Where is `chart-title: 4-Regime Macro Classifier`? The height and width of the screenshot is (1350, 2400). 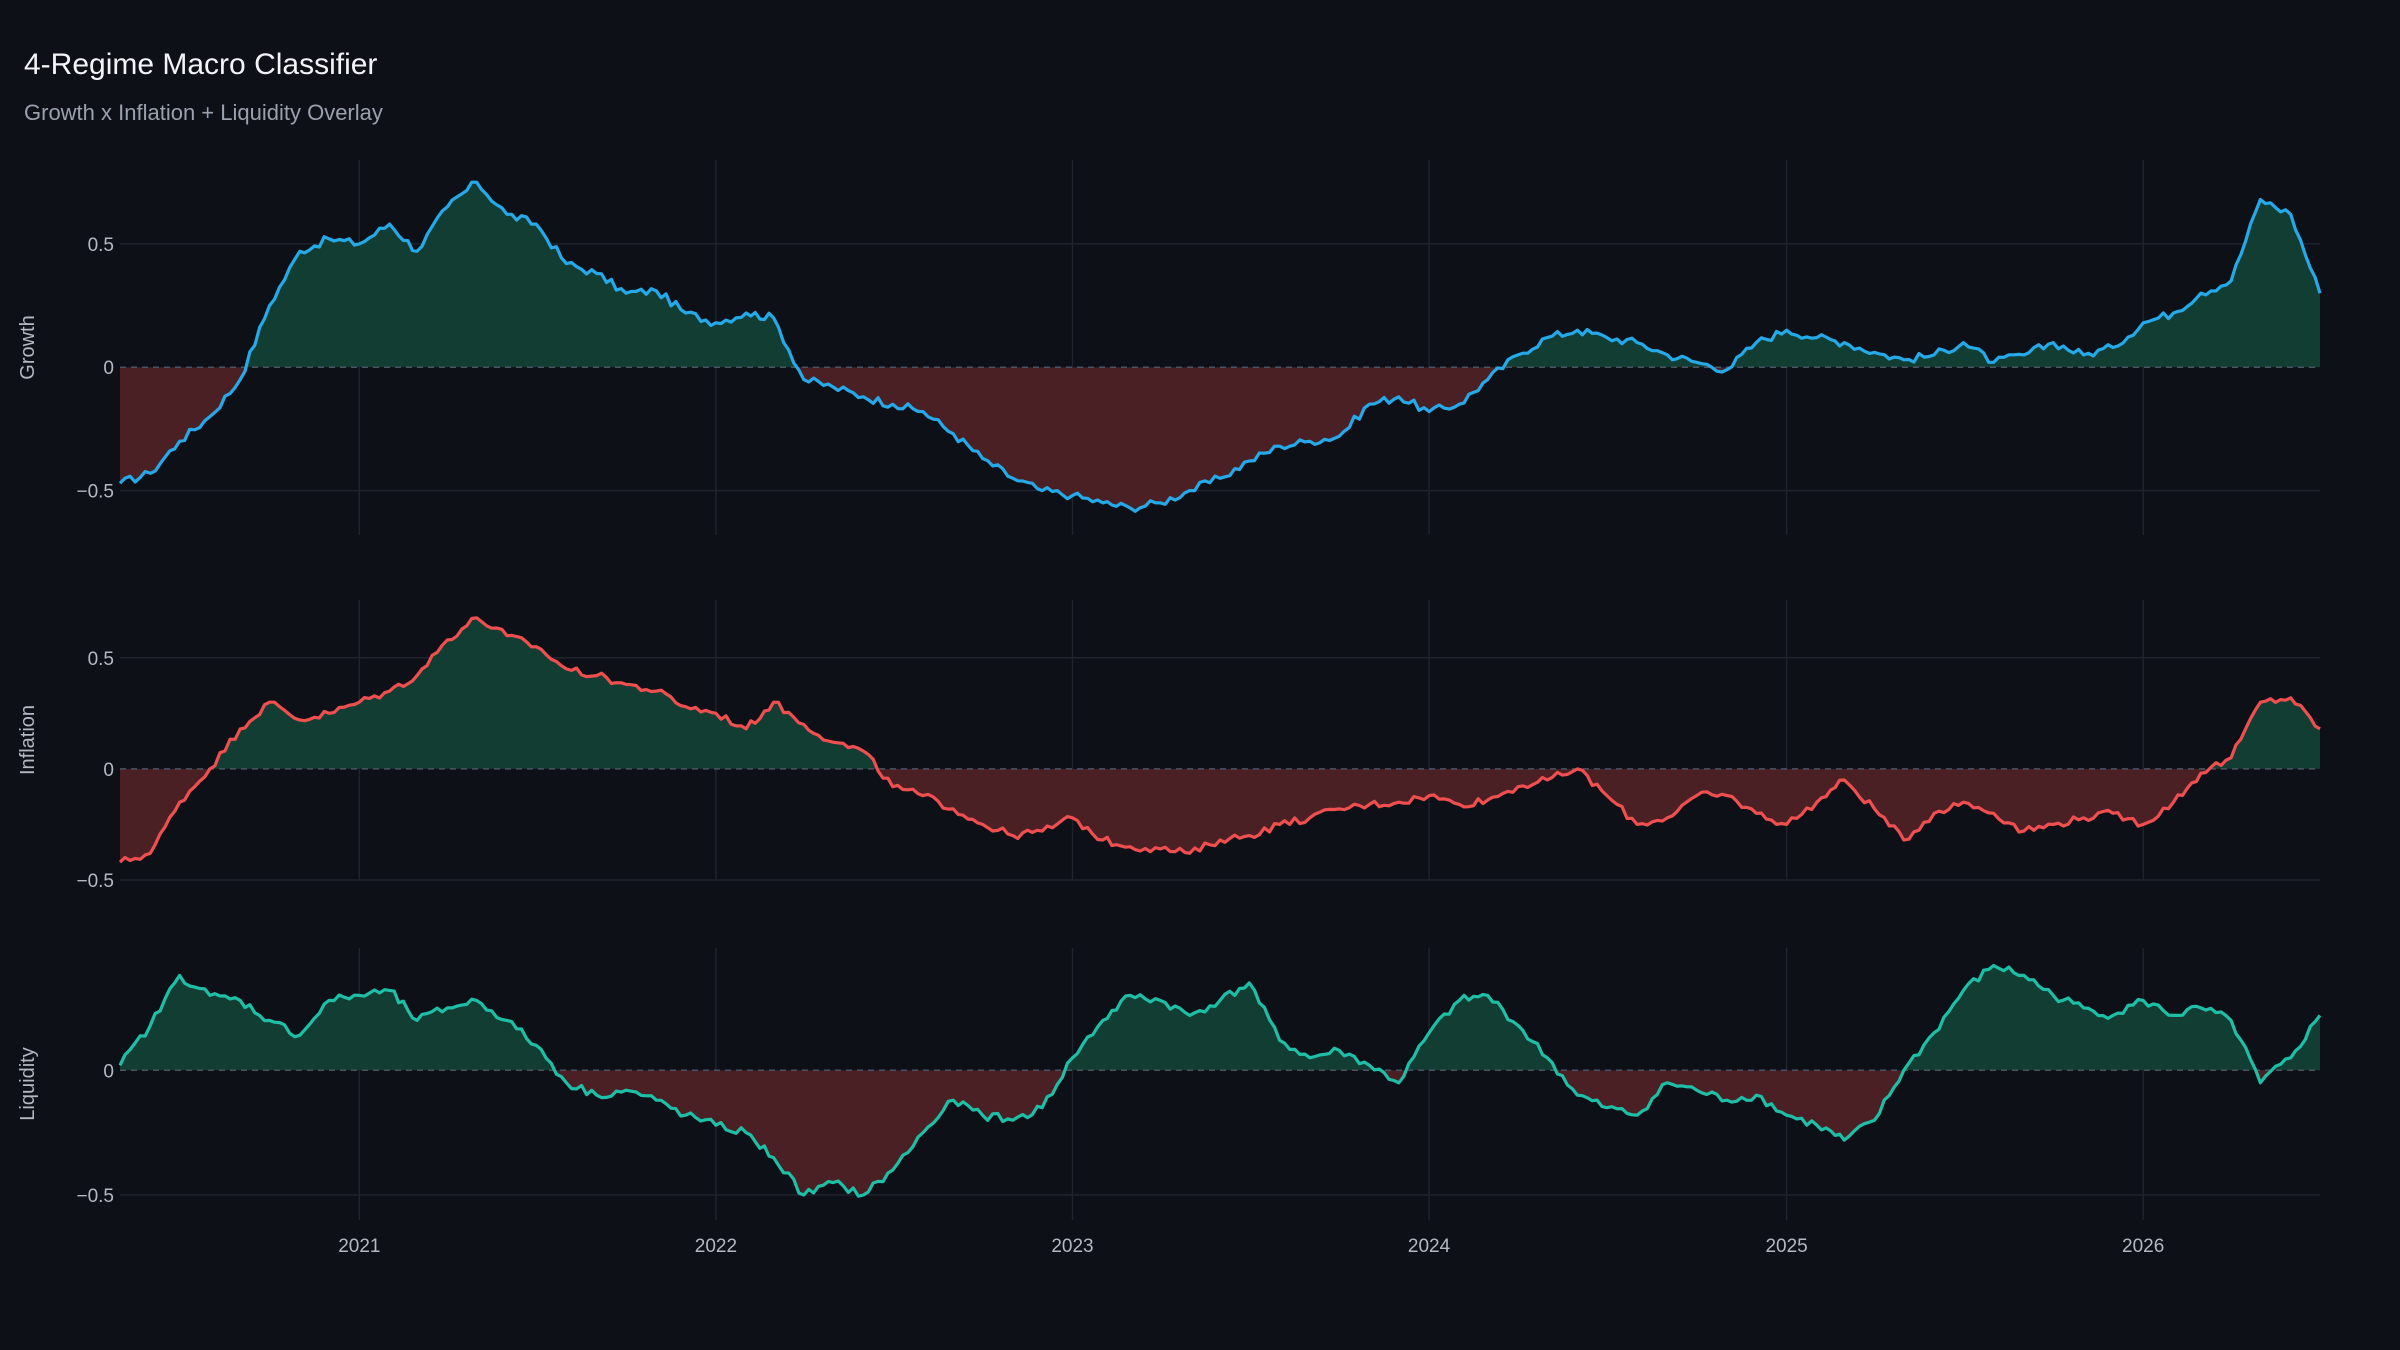 chart-title: 4-Regime Macro Classifier is located at coordinates (201, 64).